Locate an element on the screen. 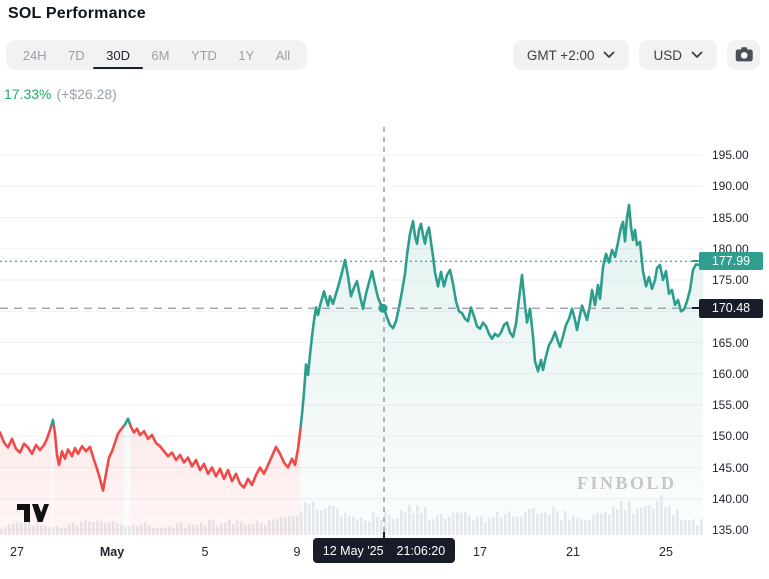 The height and width of the screenshot is (579, 769). crosshair-dot is located at coordinates (383, 308).